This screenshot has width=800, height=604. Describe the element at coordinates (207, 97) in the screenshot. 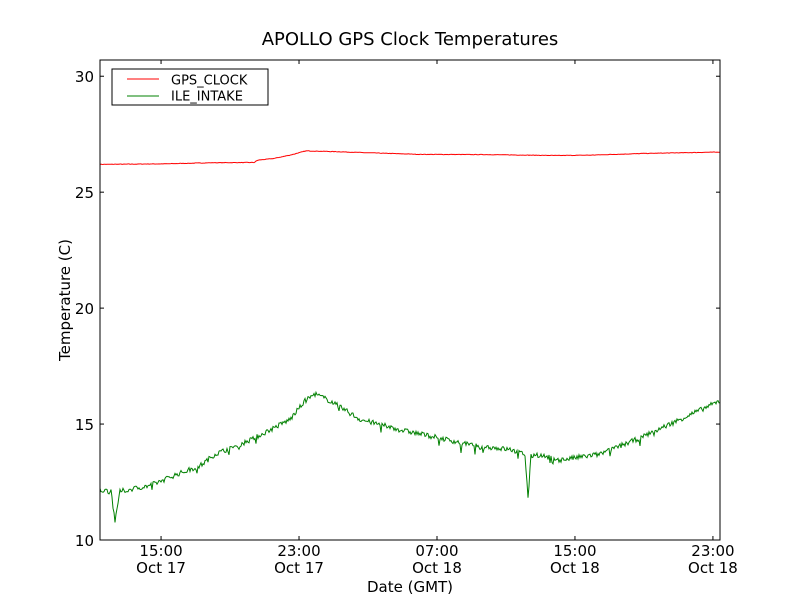

I see `legend-label-ile-intake: ILE_INTAKE` at that location.